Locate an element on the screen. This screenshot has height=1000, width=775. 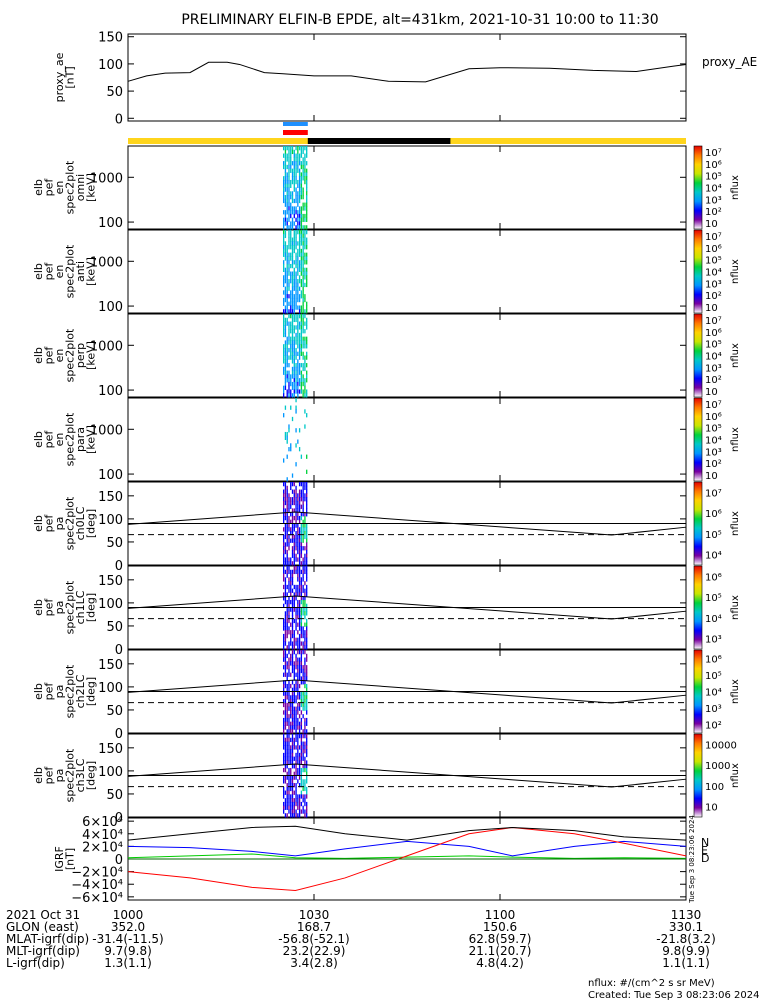
elb_pef_pa_spec2plot_ch1LC-ylabel: spec2plot is located at coordinates (69, 607).